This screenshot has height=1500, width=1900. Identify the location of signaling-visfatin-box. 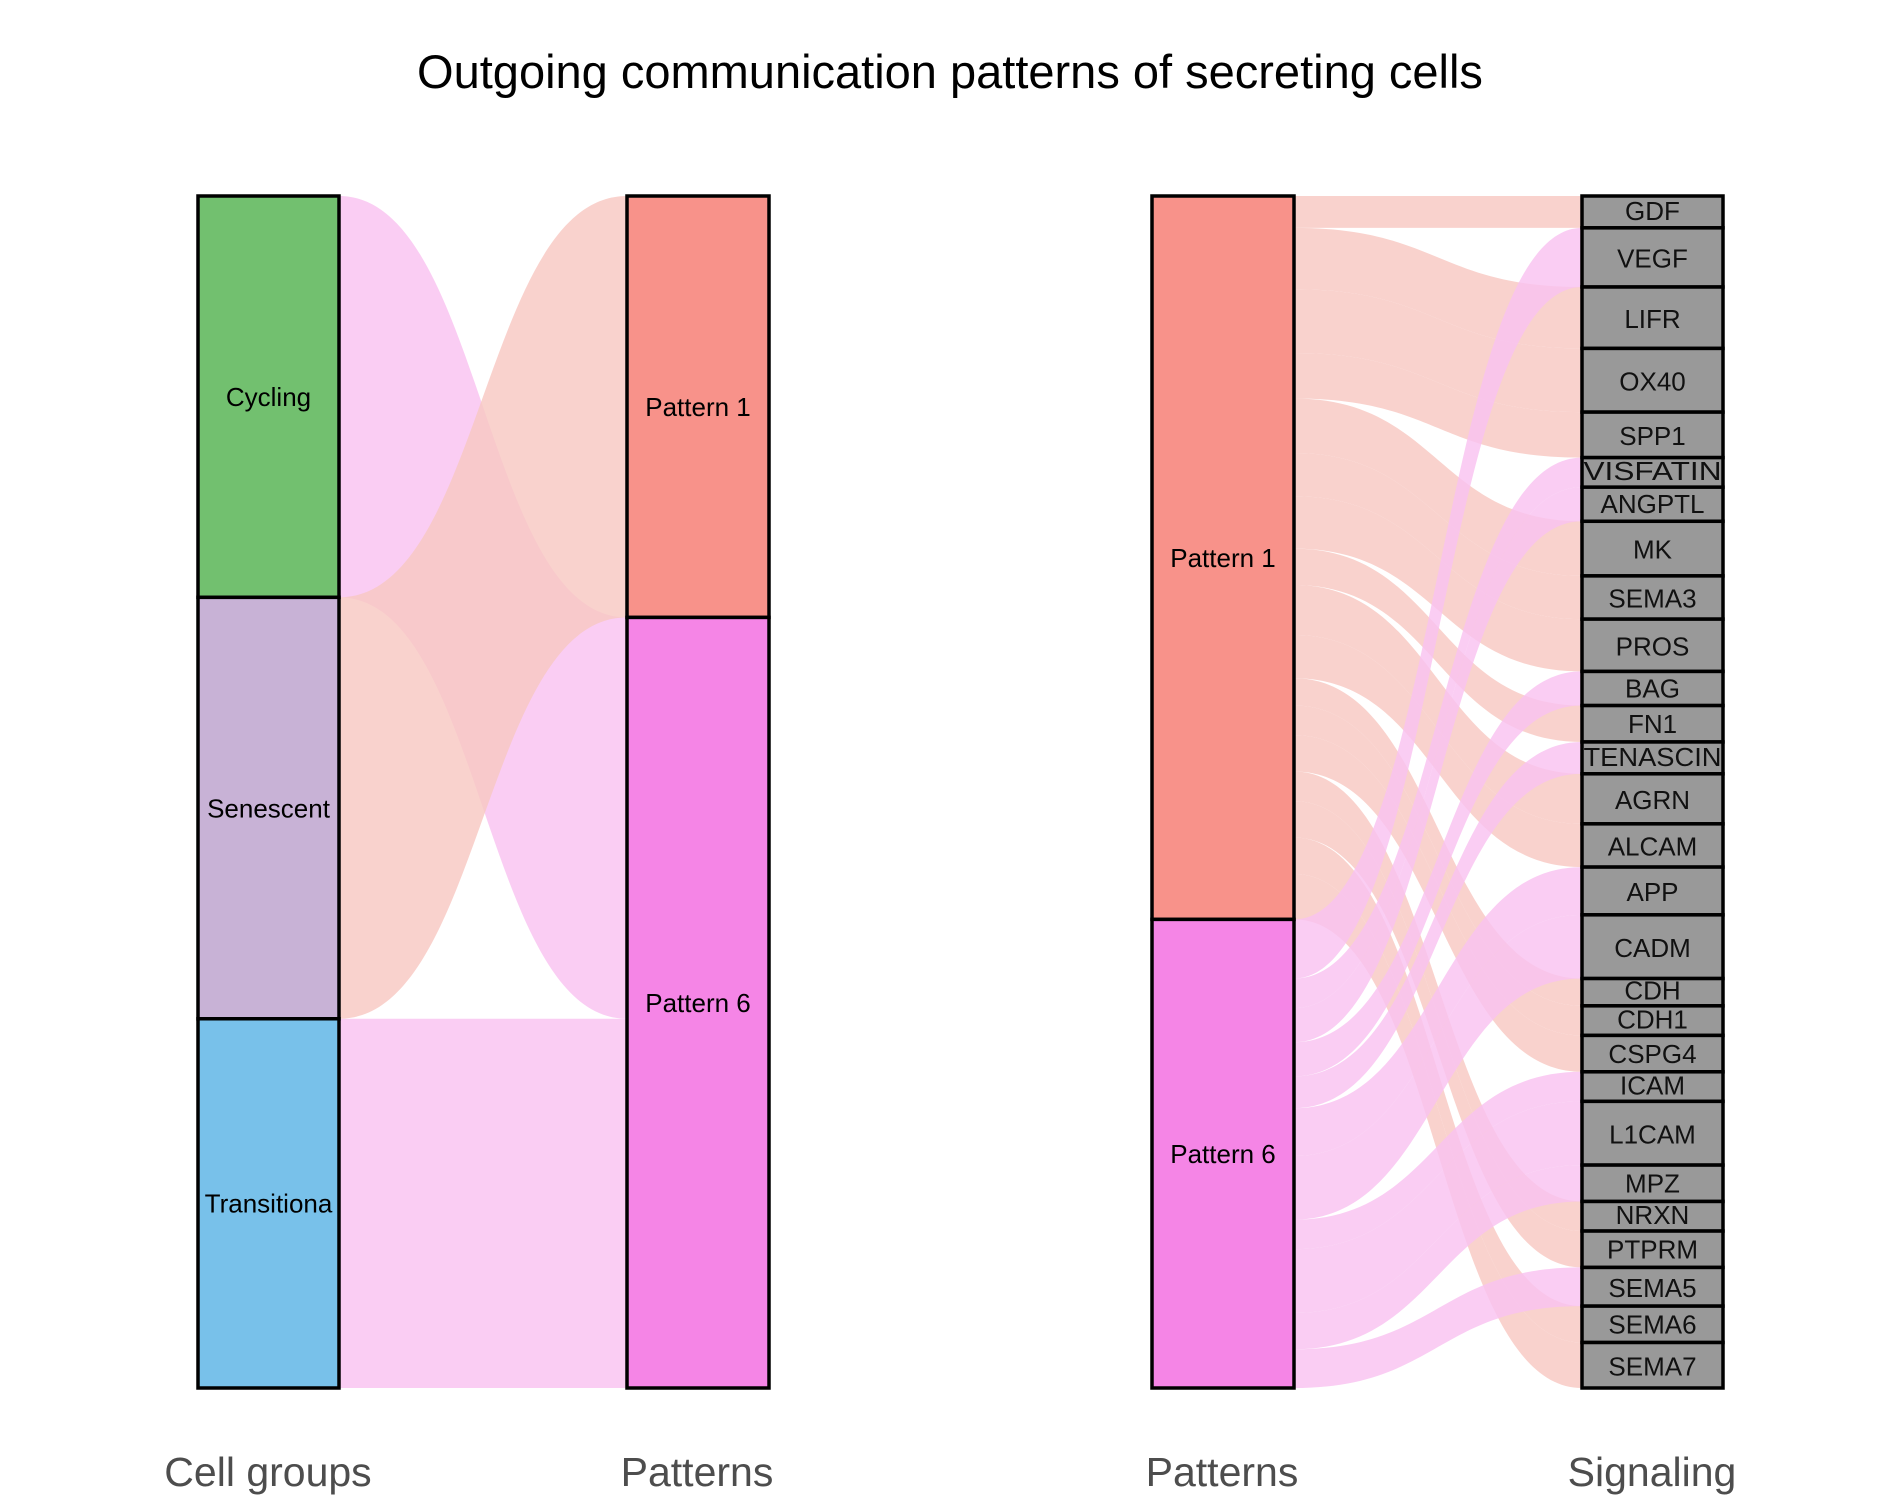
(1652, 472).